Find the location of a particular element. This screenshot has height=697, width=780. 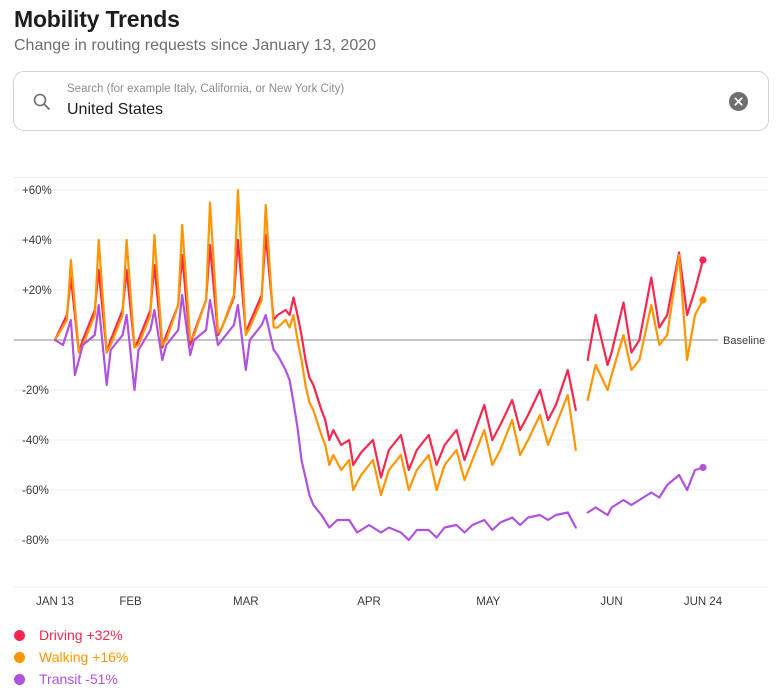

transit-line-recent is located at coordinates (645, 491).